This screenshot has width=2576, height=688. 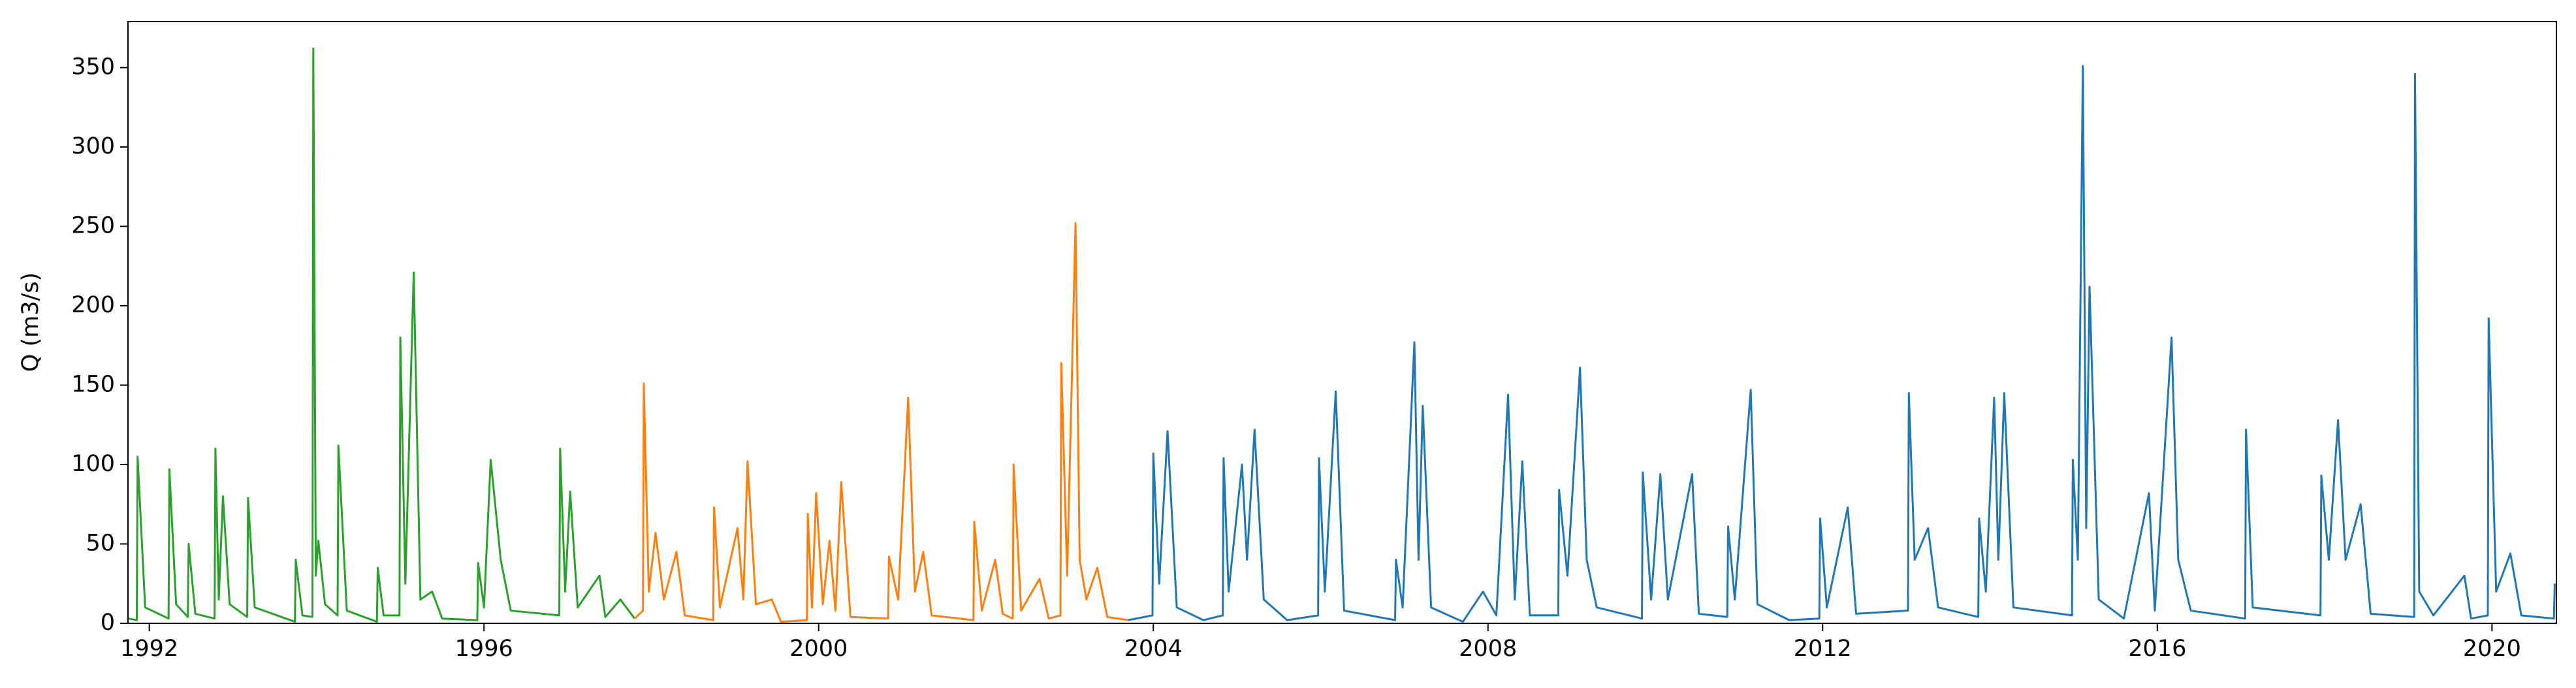 What do you see at coordinates (93, 384) in the screenshot?
I see `y-tick-label: 150` at bounding box center [93, 384].